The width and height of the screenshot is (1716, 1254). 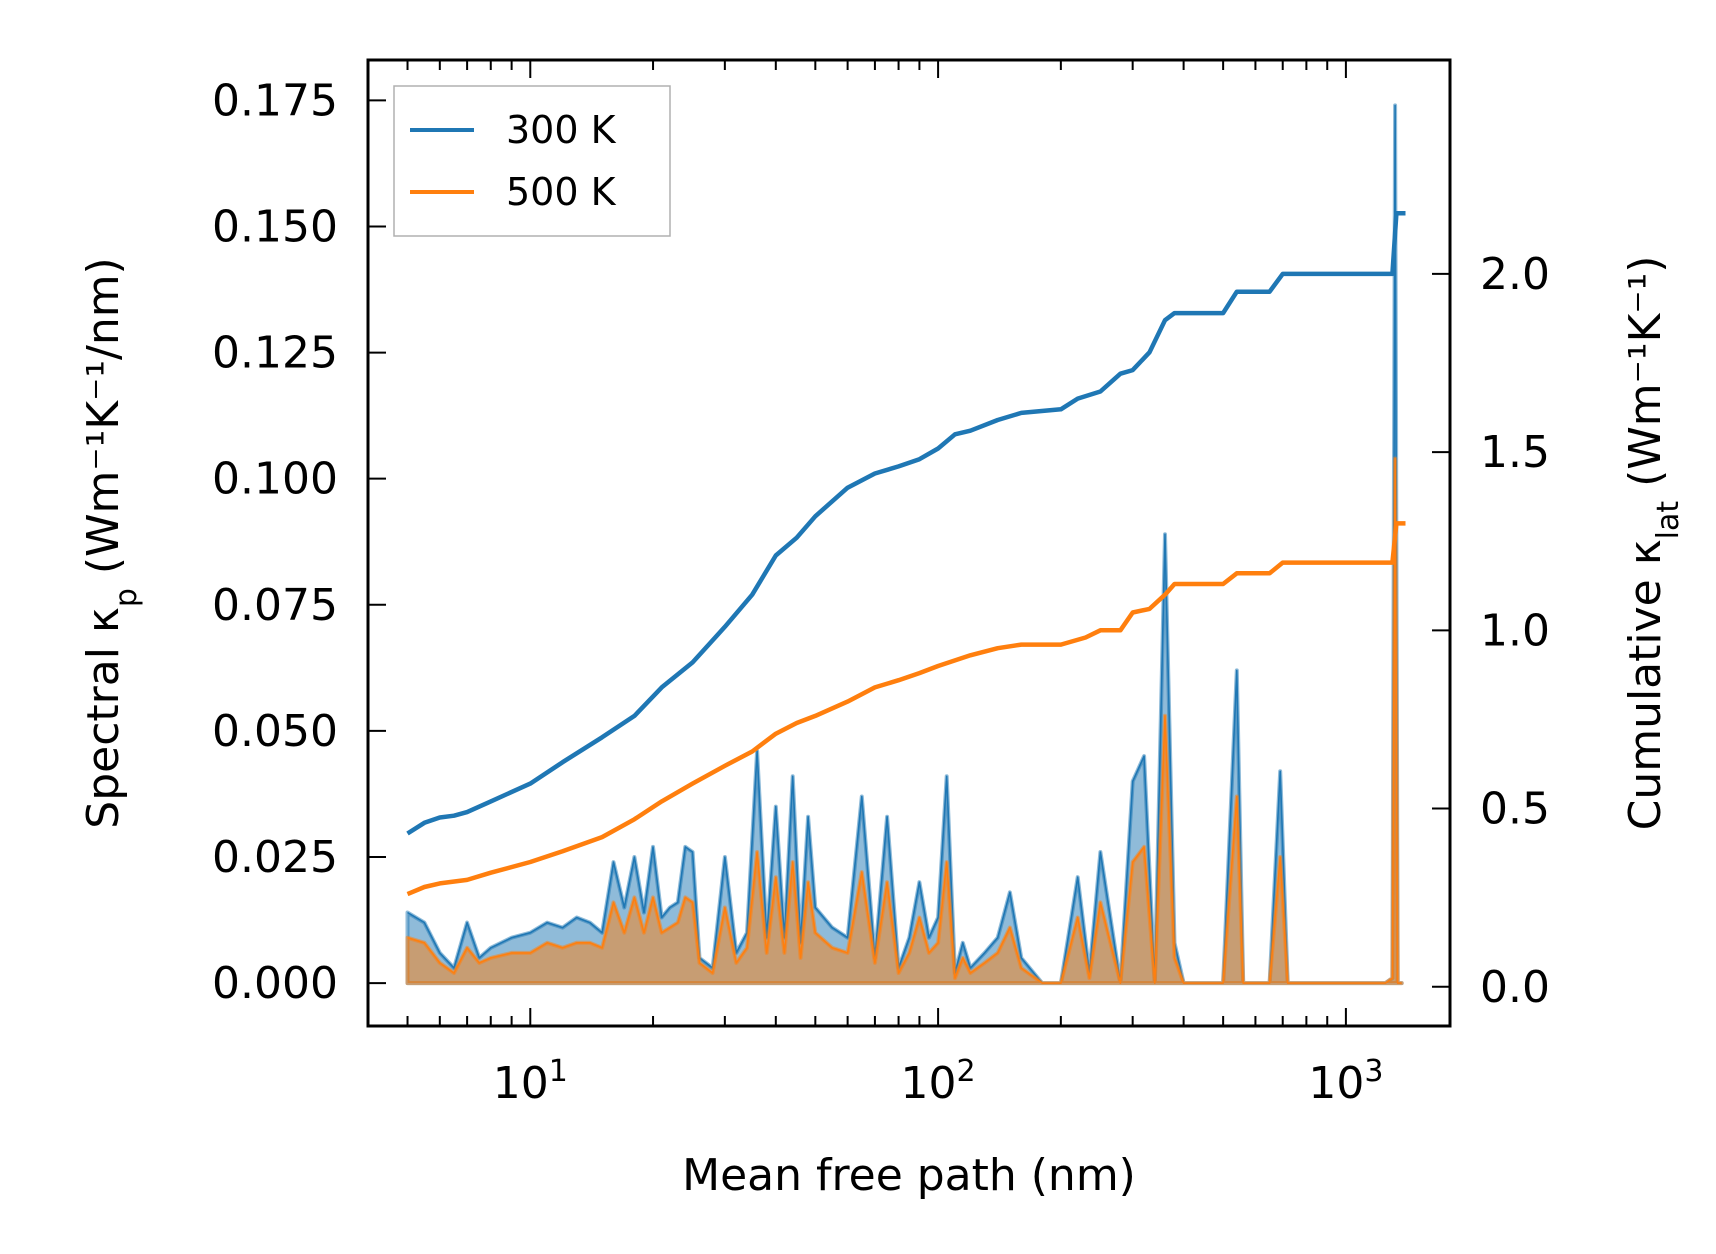 What do you see at coordinates (938, 1082) in the screenshot?
I see `x-tick-label: 10²` at bounding box center [938, 1082].